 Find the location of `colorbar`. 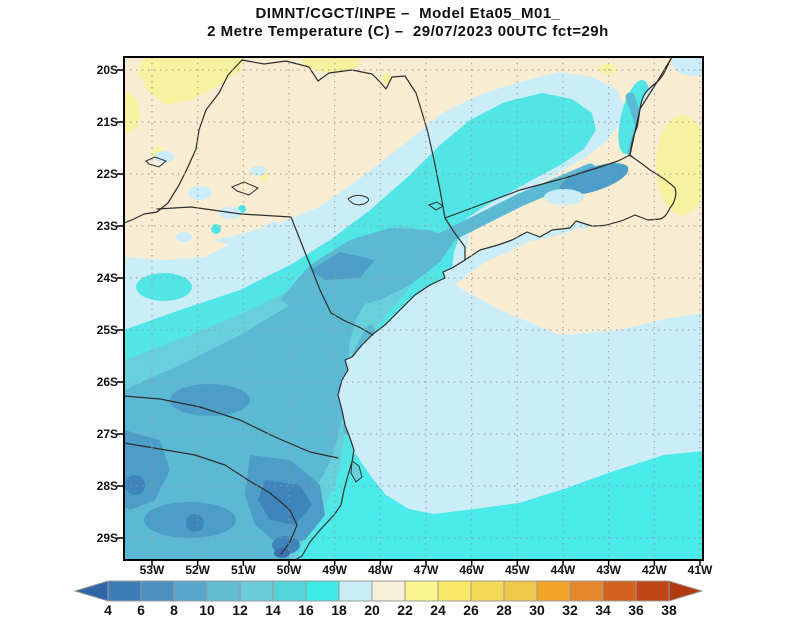

colorbar is located at coordinates (388, 591).